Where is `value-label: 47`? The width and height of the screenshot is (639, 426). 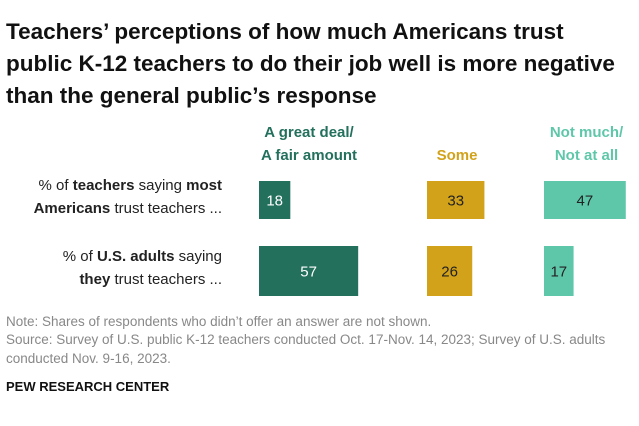
value-label: 47 is located at coordinates (585, 201).